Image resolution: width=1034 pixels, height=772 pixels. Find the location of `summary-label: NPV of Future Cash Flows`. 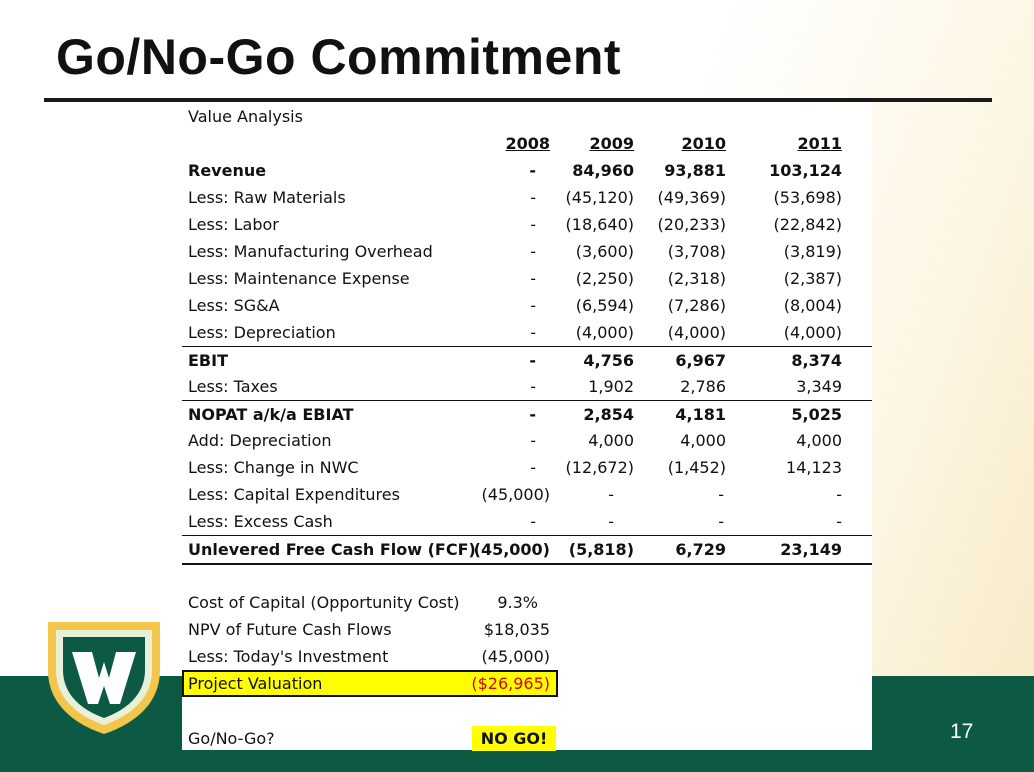

summary-label: NPV of Future Cash Flows is located at coordinates (290, 629).